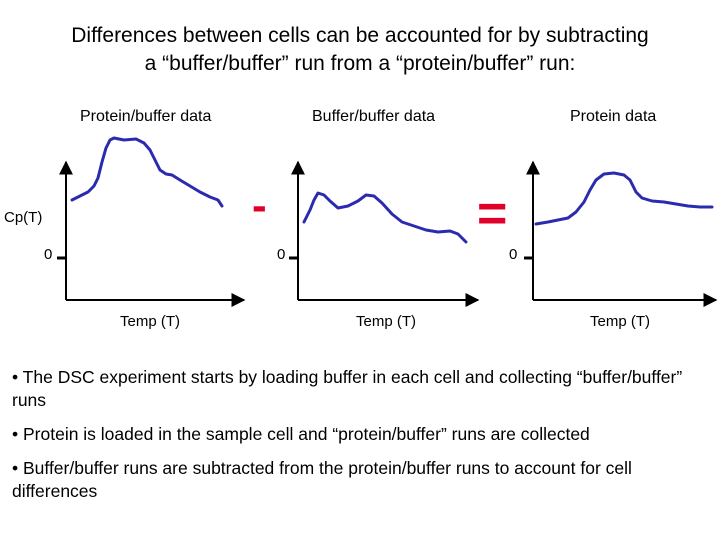 The width and height of the screenshot is (720, 540). Describe the element at coordinates (385, 217) in the screenshot. I see `buffer-buffer-curve` at that location.